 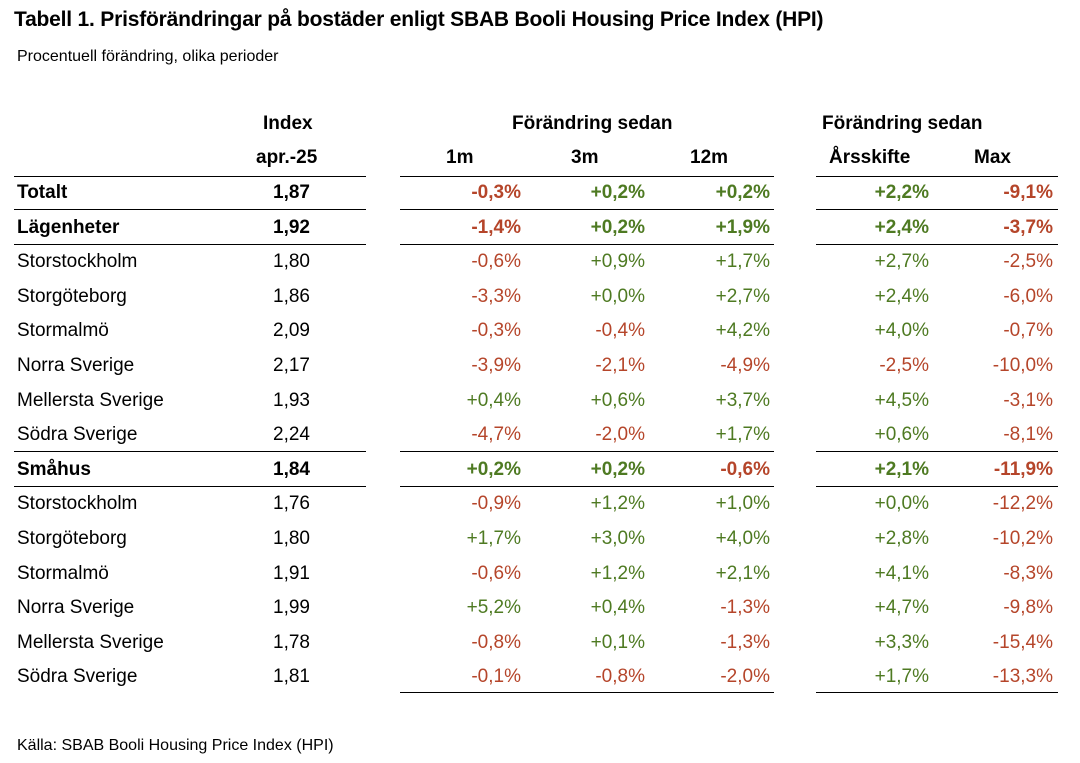 What do you see at coordinates (745, 677) in the screenshot?
I see `cell-12m: -2,0%` at bounding box center [745, 677].